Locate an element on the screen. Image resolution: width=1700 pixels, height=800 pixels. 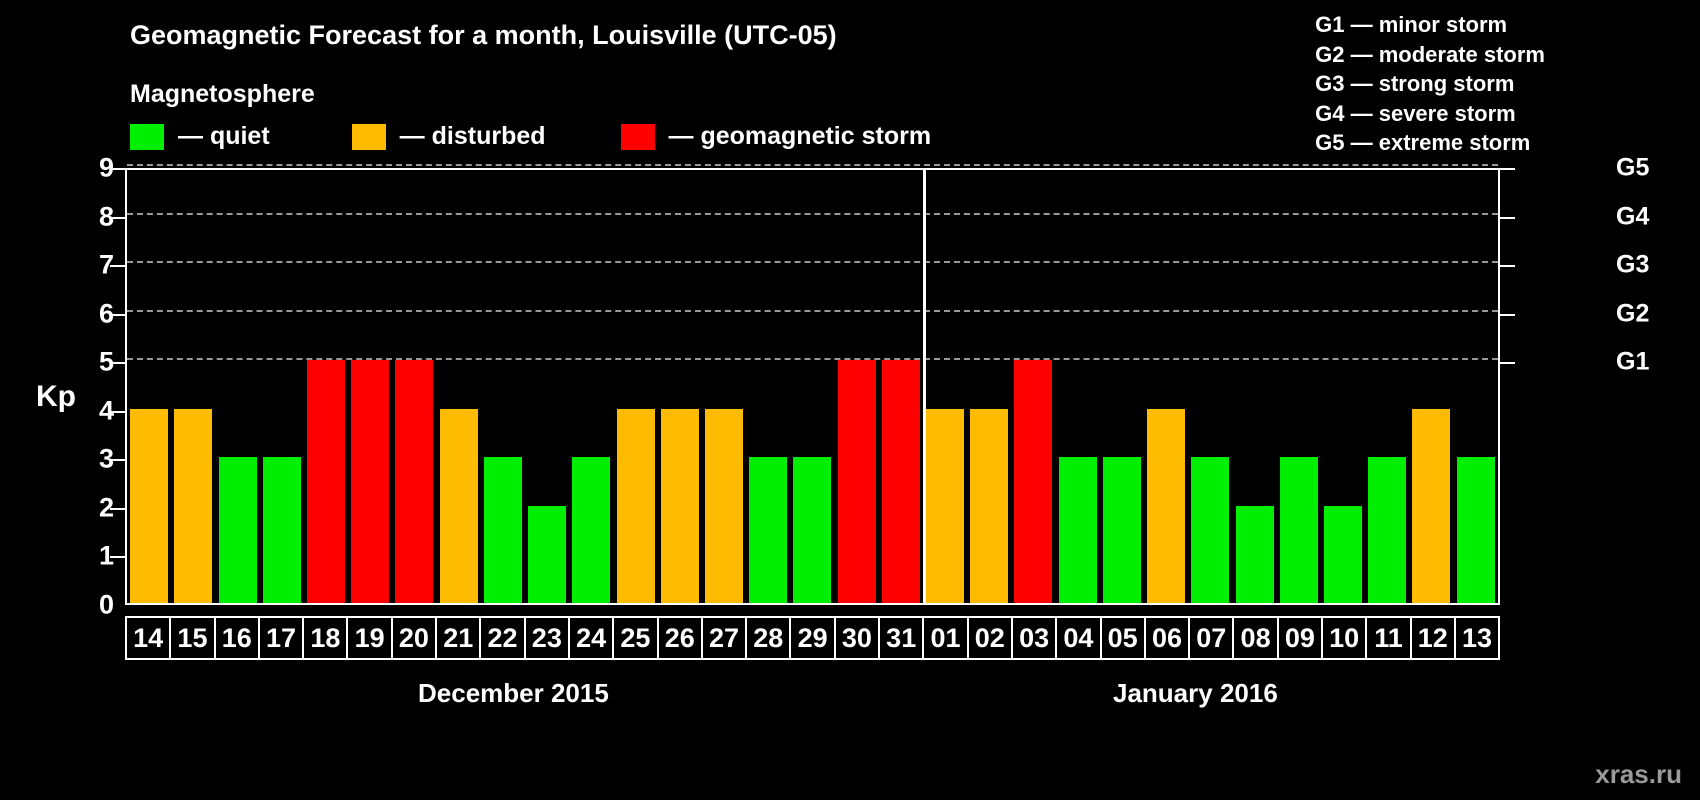
y-tick-label: 0 is located at coordinates (106, 604).